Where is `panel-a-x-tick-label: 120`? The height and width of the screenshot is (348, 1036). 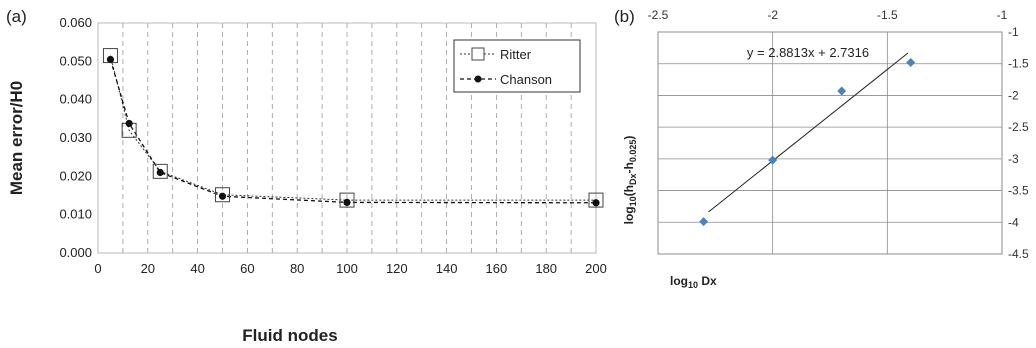
panel-a-x-tick-label: 120 is located at coordinates (397, 268).